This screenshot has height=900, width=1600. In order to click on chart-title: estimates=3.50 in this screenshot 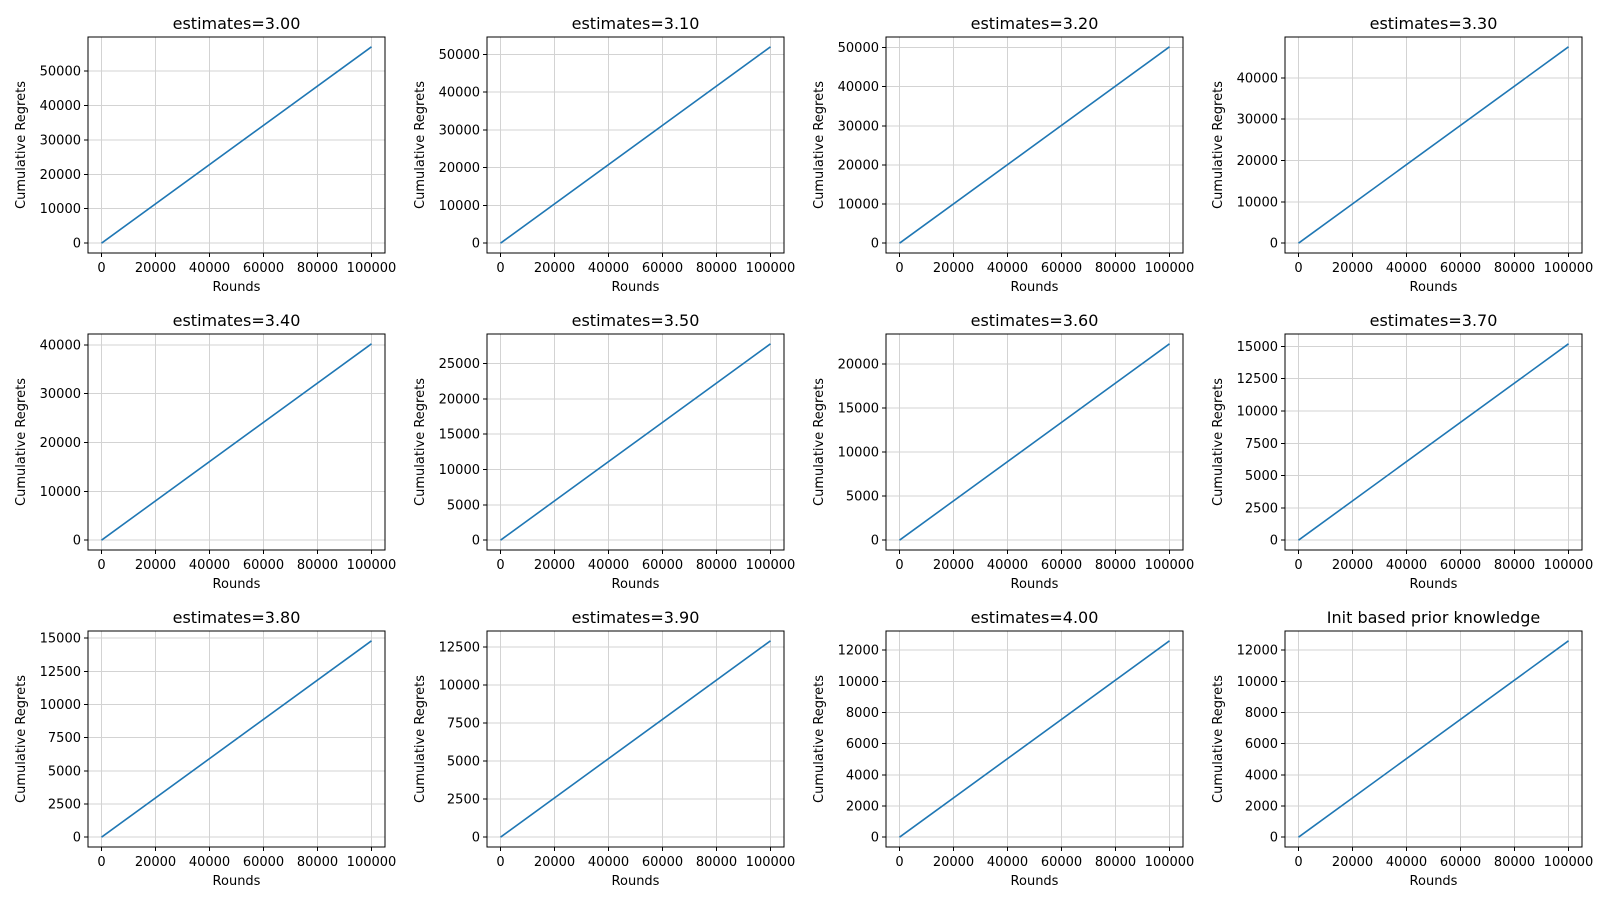, I will do `click(636, 320)`.